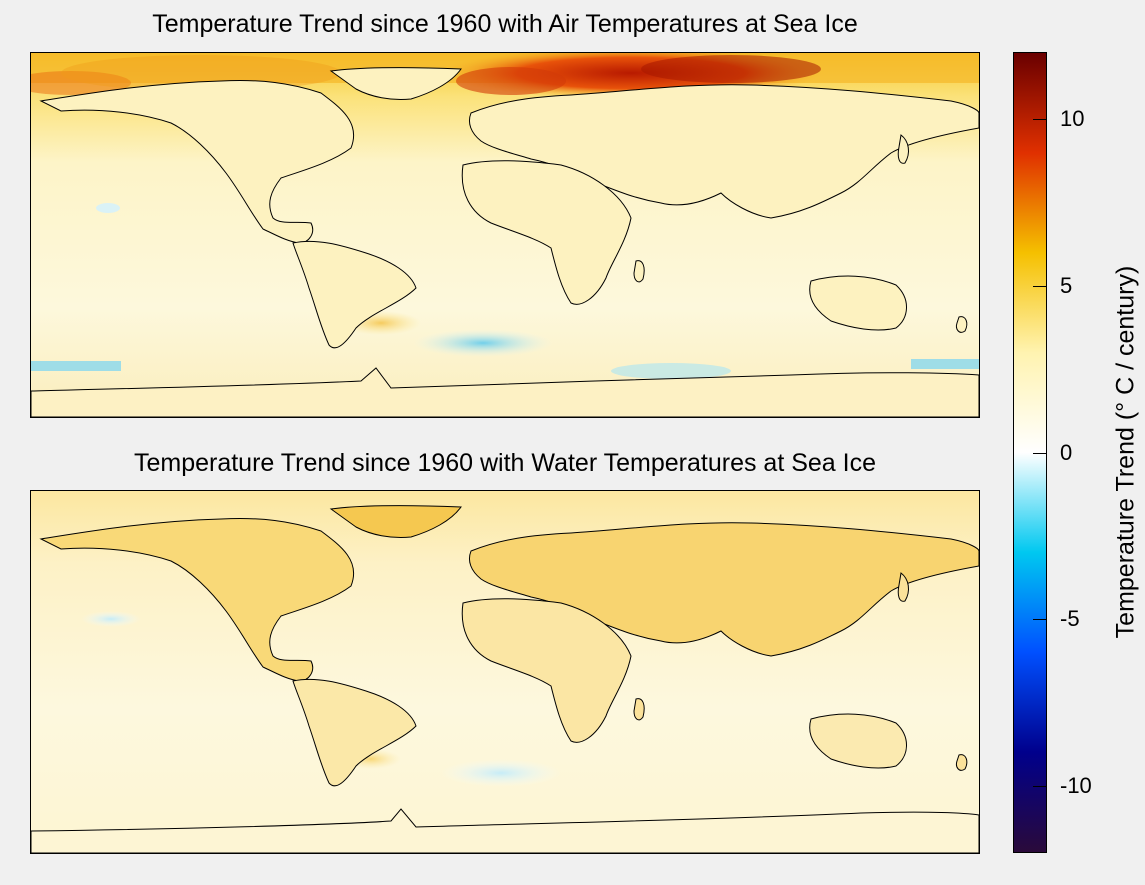 The image size is (1145, 885). What do you see at coordinates (1066, 452) in the screenshot?
I see `colorbar-tick-label: 0` at bounding box center [1066, 452].